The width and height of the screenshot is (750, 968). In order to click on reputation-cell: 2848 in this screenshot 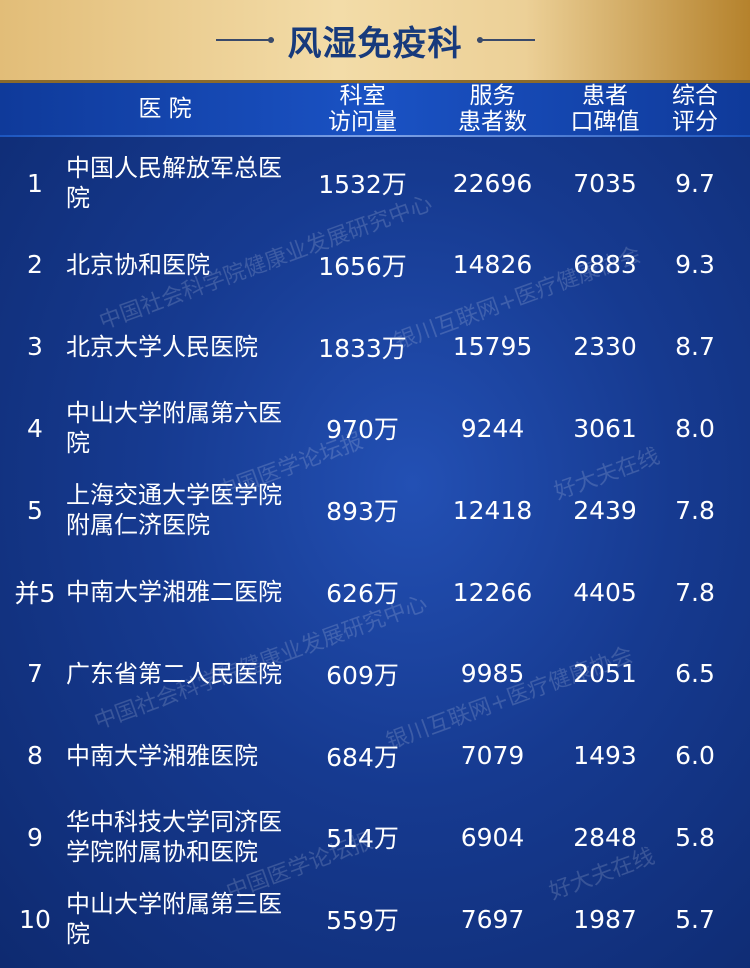, I will do `click(605, 837)`.